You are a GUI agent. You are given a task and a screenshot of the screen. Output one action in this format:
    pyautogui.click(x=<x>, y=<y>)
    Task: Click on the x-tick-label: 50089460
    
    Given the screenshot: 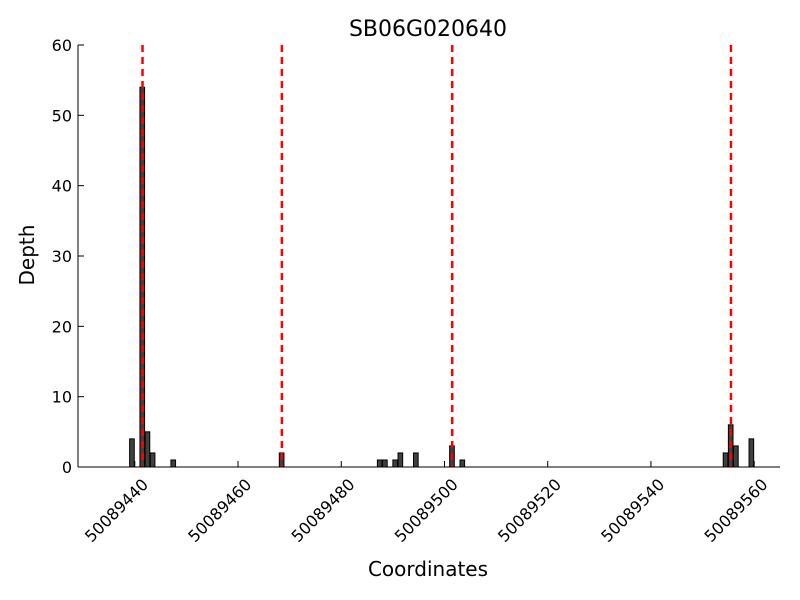 What is the action you would take?
    pyautogui.click(x=219, y=510)
    